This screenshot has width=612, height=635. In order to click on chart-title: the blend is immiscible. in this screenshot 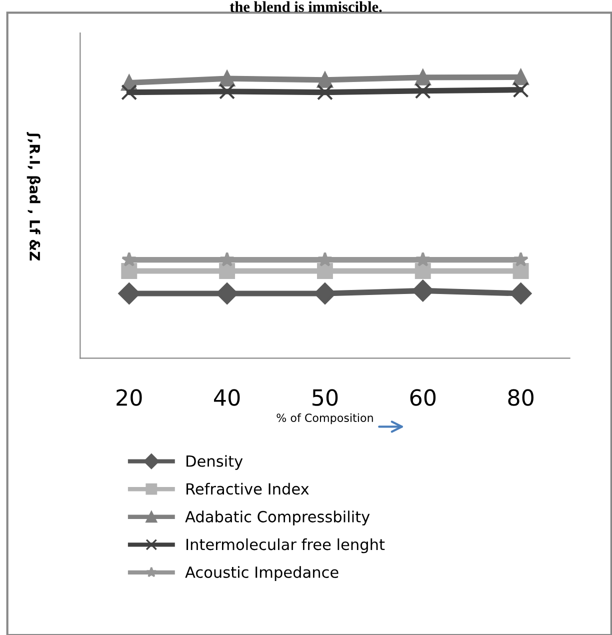, I will do `click(306, 6)`.